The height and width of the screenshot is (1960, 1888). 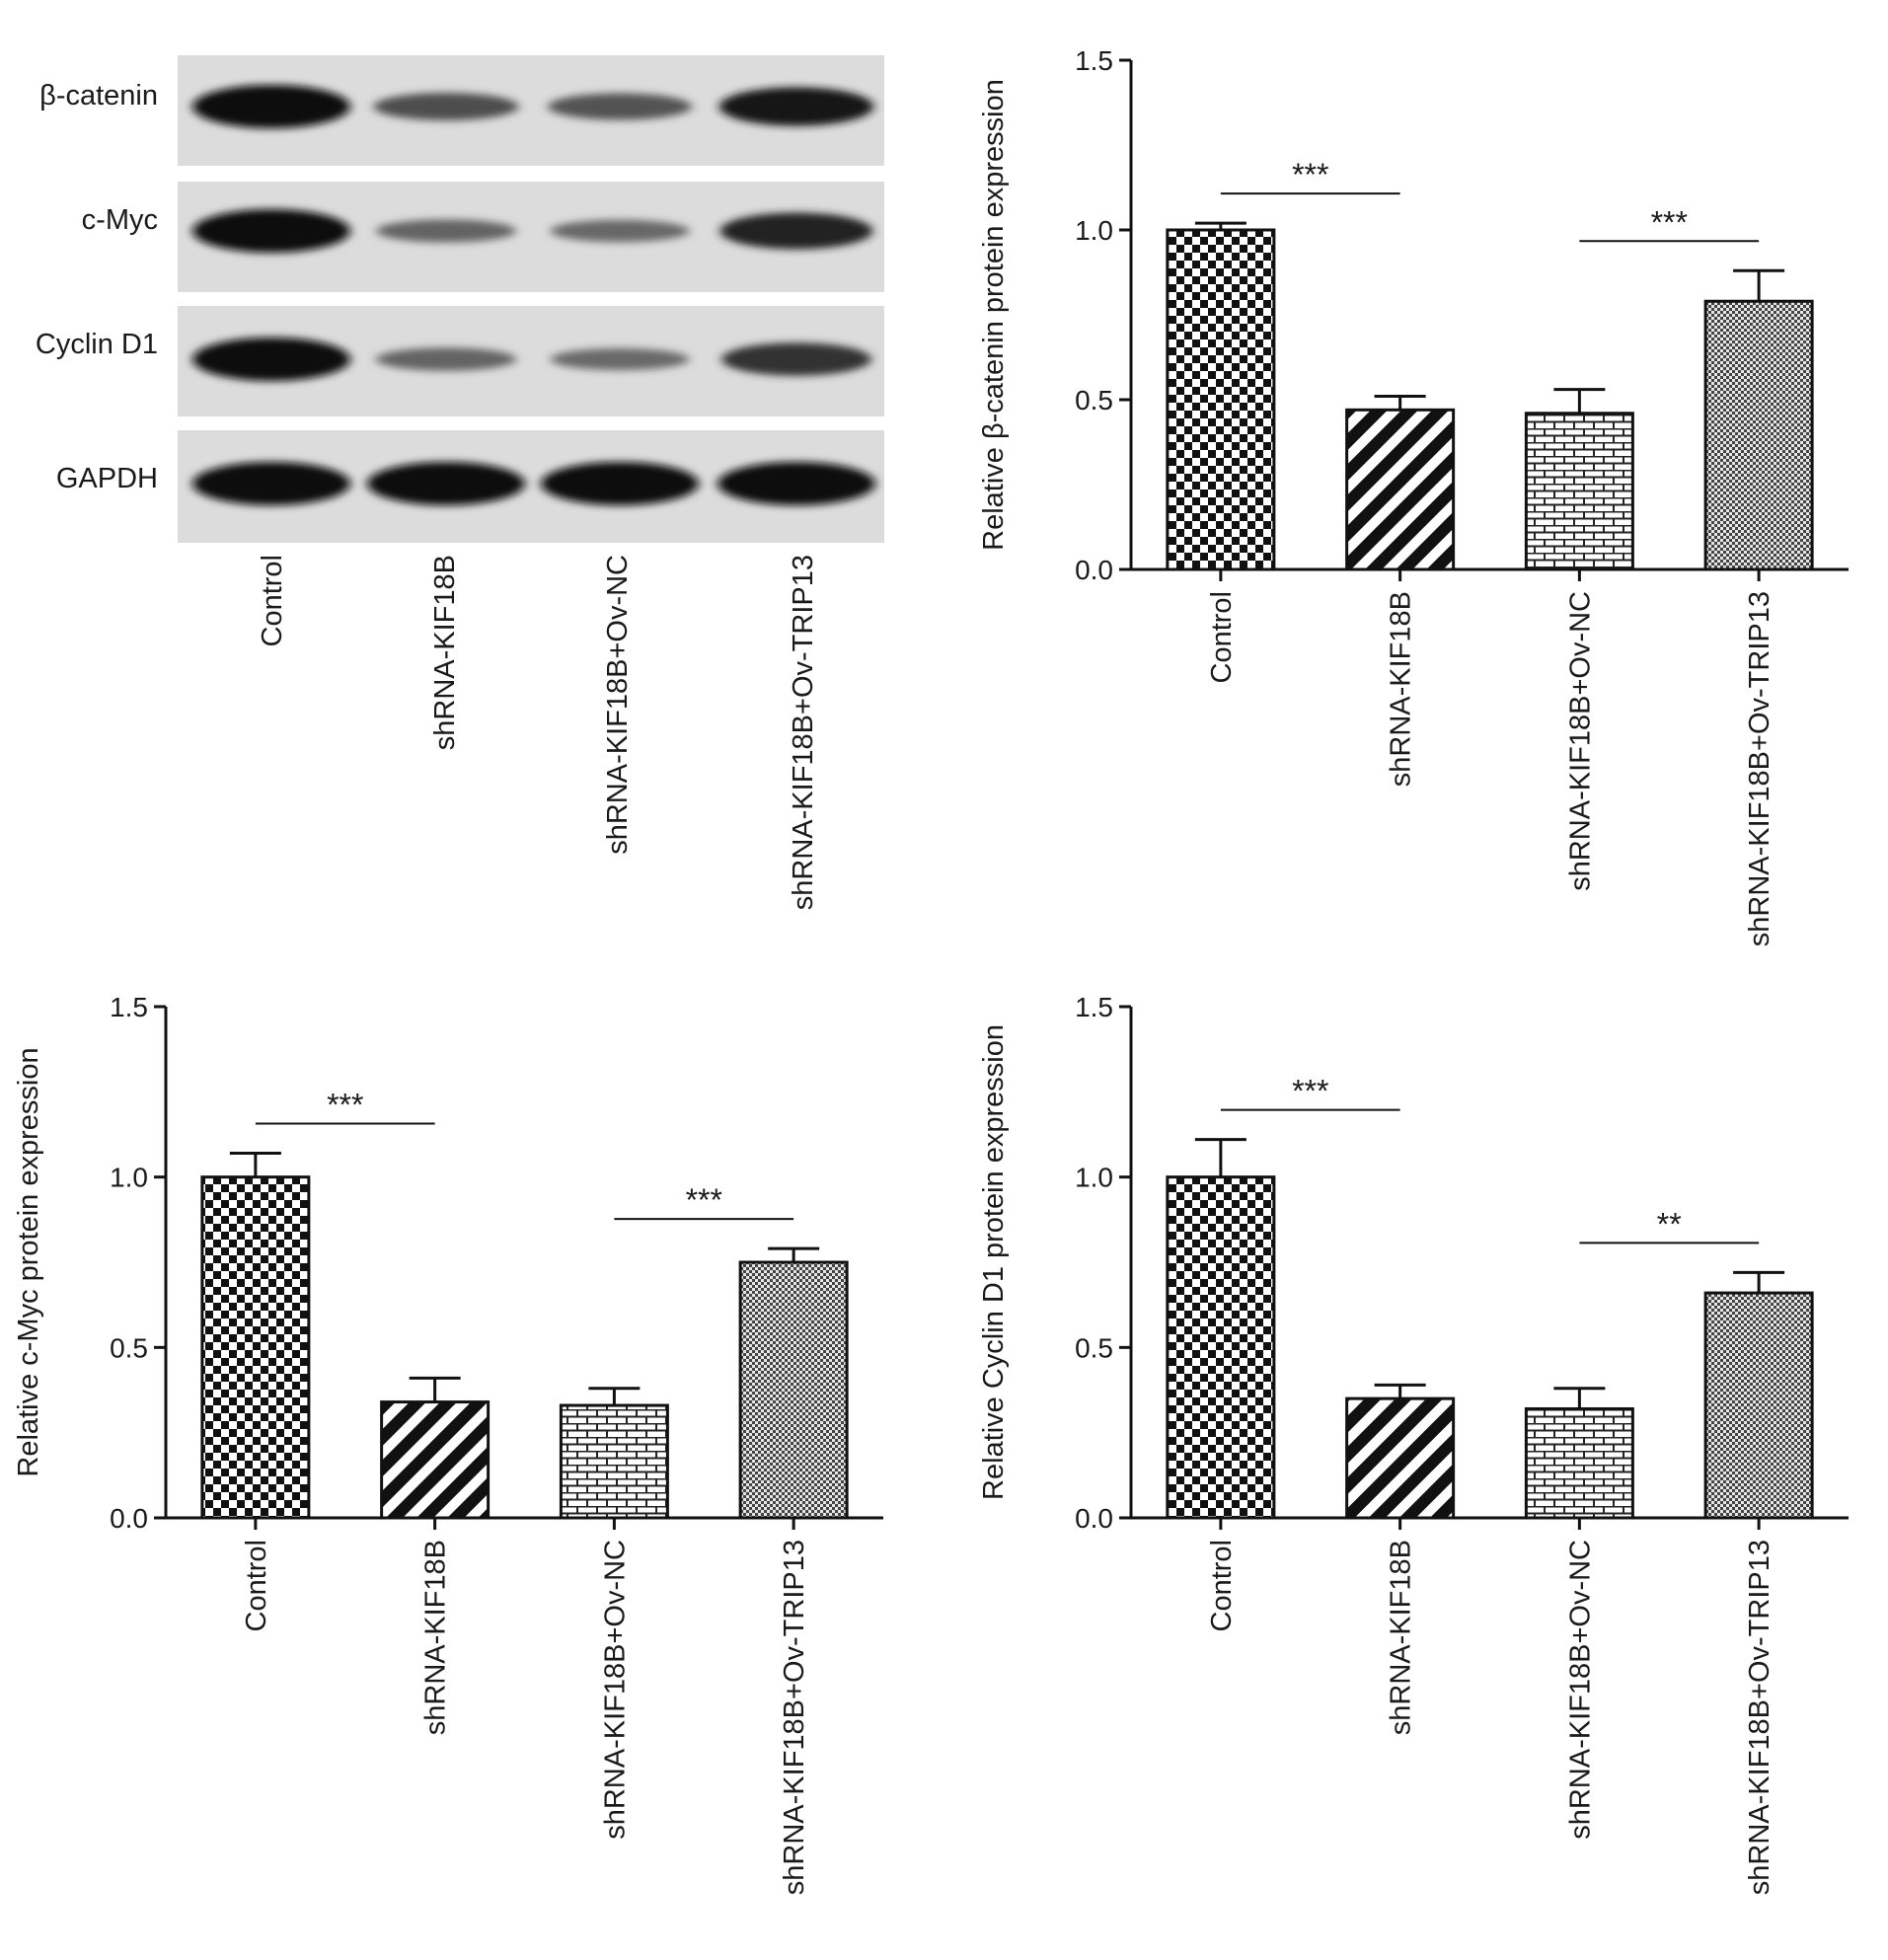 I want to click on blot-row-label: β-catenin, so click(x=98, y=96).